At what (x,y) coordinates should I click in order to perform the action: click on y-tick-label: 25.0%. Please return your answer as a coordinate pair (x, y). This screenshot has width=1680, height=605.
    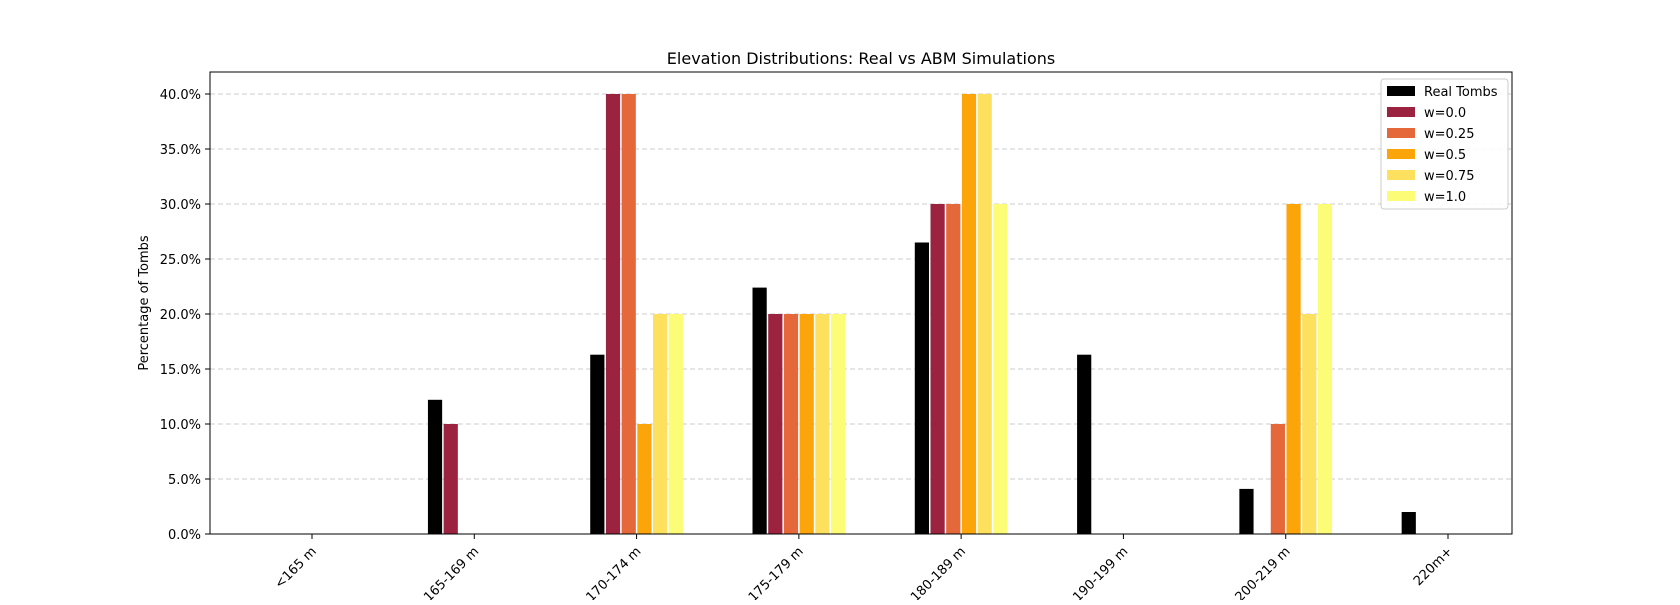
    Looking at the image, I should click on (180, 260).